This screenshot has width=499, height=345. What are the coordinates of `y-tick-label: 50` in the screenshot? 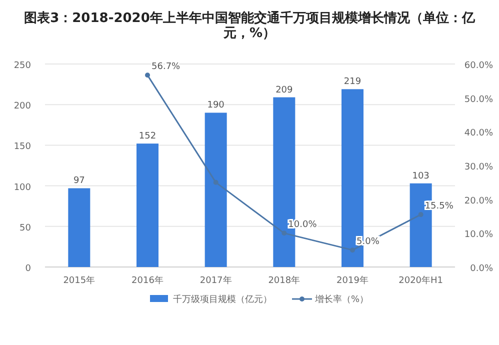 It's located at (26, 228).